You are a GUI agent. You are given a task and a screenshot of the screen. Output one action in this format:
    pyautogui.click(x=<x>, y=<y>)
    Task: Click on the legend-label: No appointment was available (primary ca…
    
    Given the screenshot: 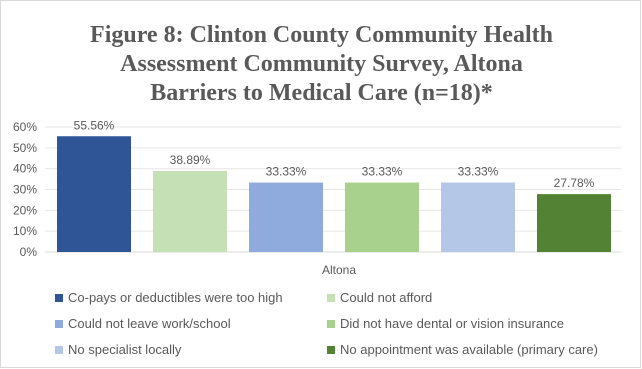 What is the action you would take?
    pyautogui.click(x=469, y=349)
    